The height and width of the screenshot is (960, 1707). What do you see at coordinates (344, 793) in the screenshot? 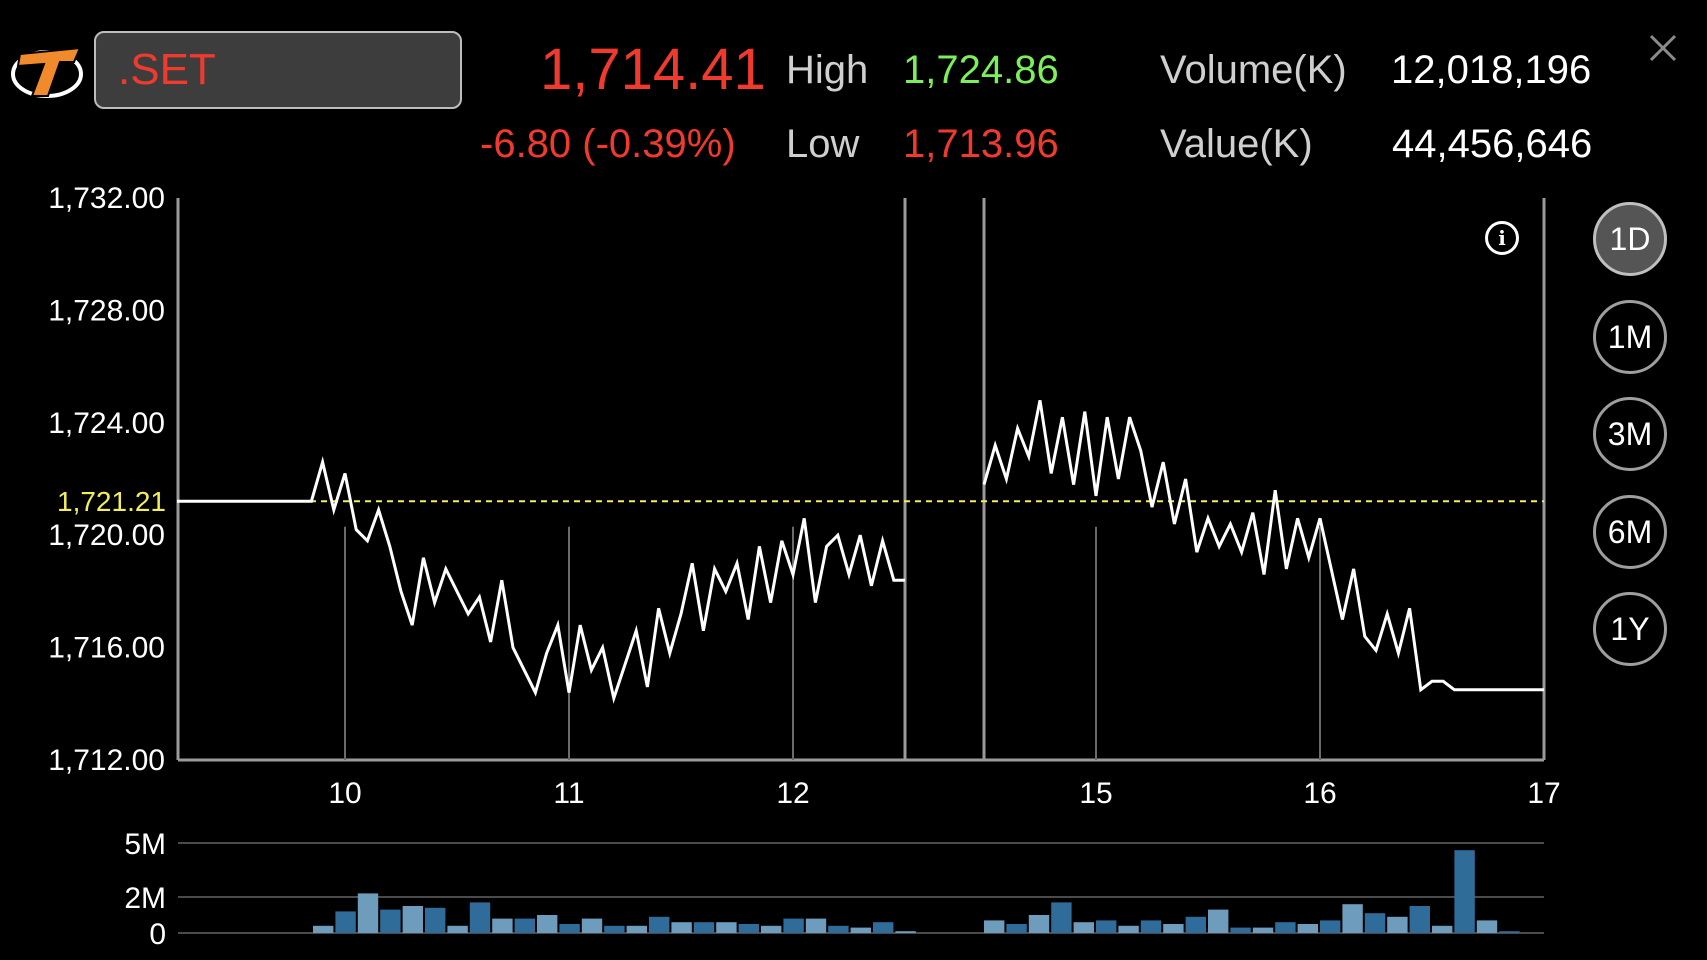
I see `x-tick-label: 10` at bounding box center [344, 793].